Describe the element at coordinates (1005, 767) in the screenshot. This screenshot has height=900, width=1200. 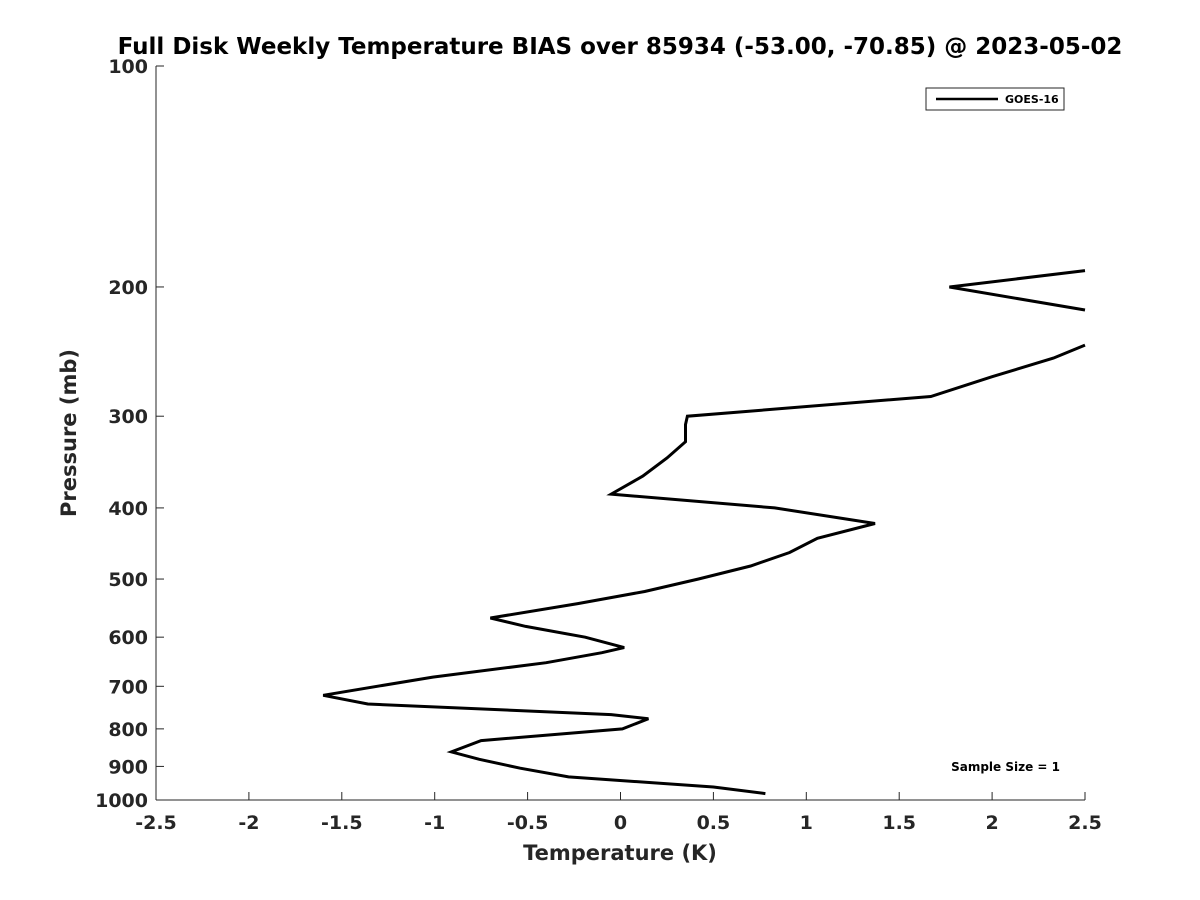
I see `sample-size-annotation: Sample Size = 1` at that location.